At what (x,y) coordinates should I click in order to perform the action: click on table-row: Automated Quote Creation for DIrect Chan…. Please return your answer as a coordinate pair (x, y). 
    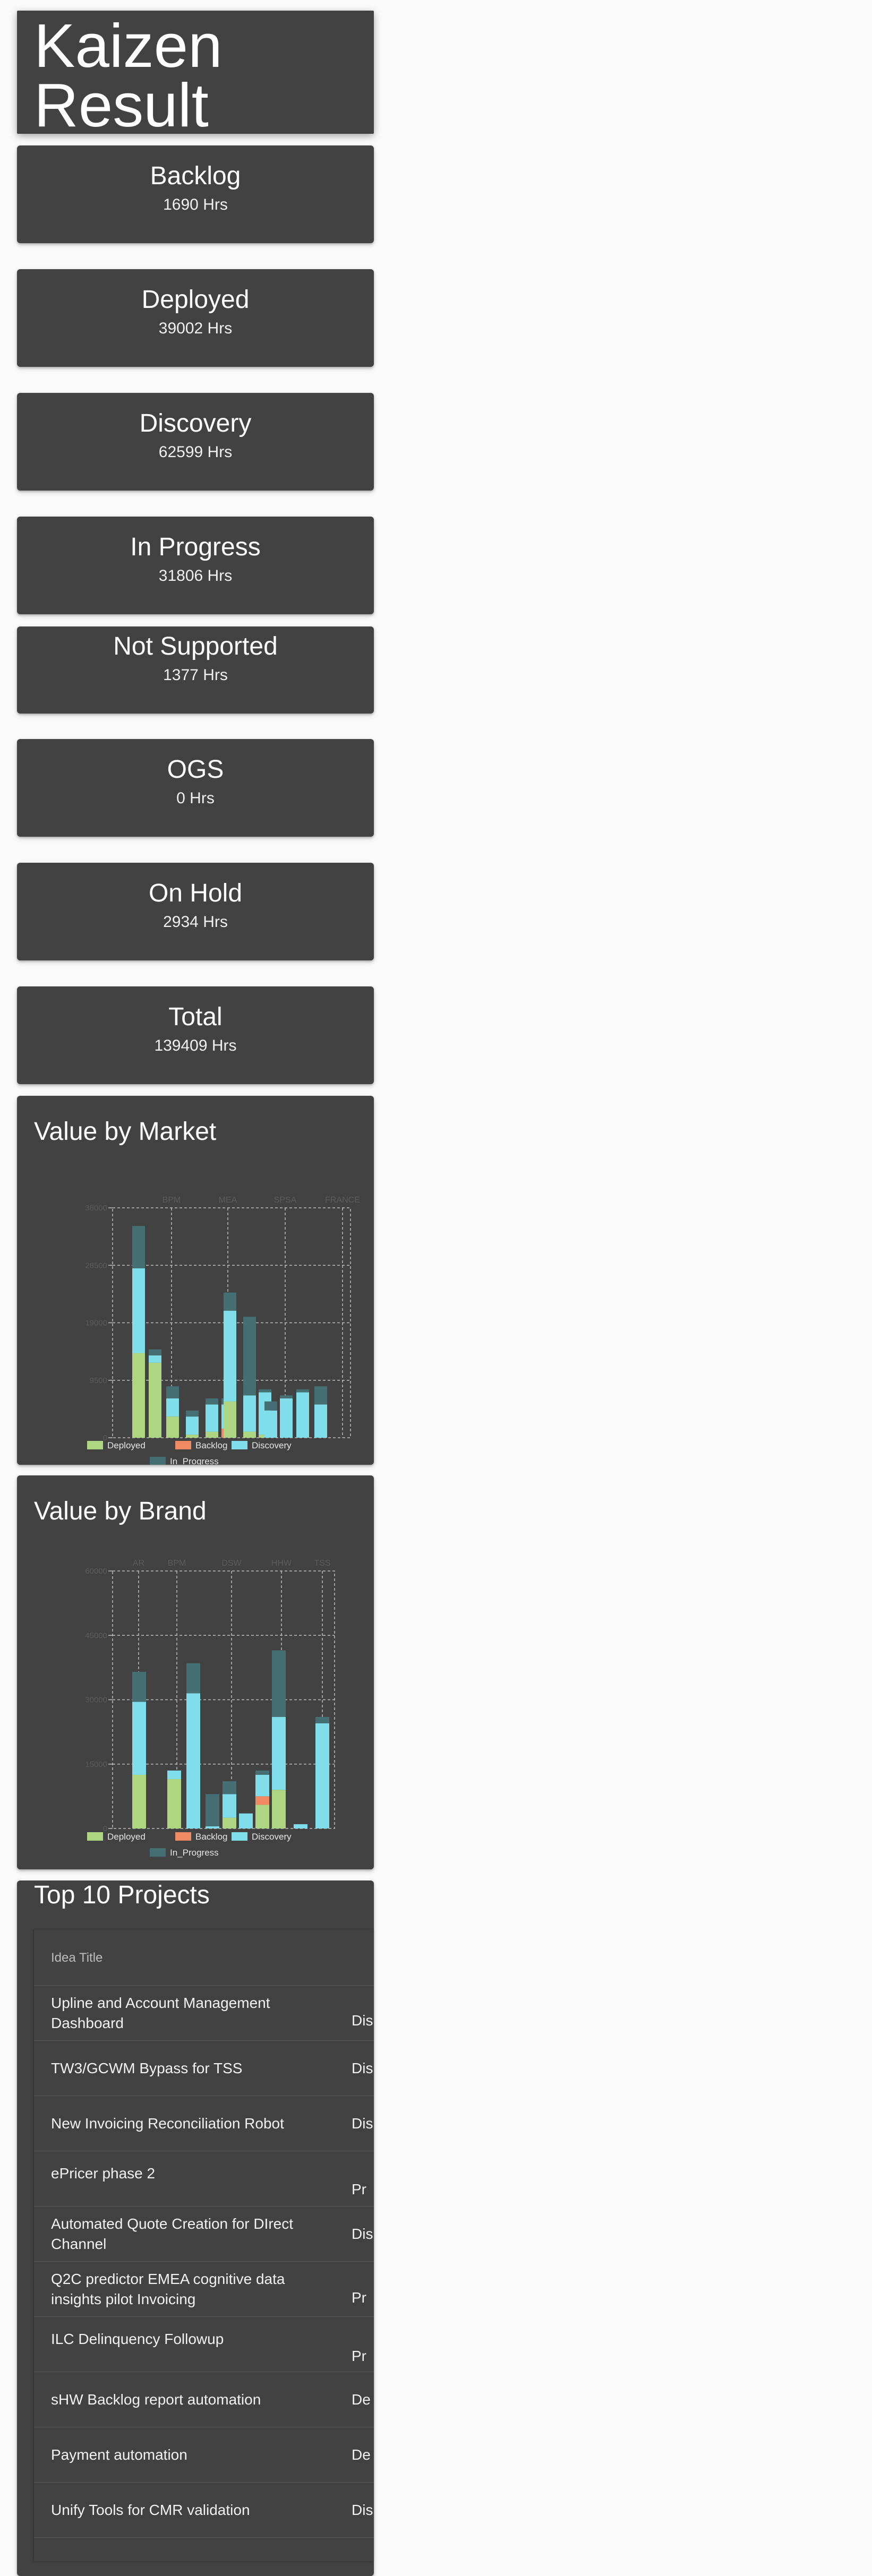
    Looking at the image, I should click on (204, 2234).